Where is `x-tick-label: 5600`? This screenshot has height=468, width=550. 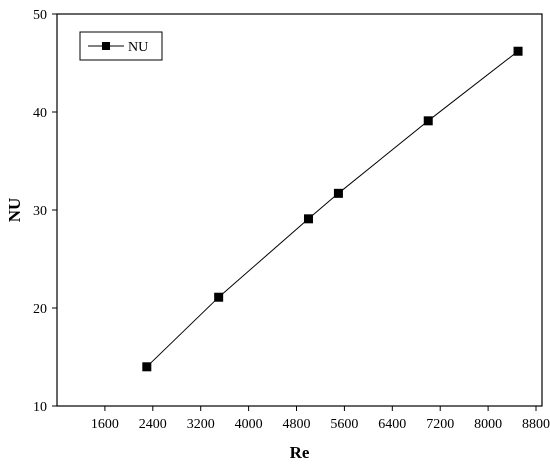 x-tick-label: 5600 is located at coordinates (344, 424).